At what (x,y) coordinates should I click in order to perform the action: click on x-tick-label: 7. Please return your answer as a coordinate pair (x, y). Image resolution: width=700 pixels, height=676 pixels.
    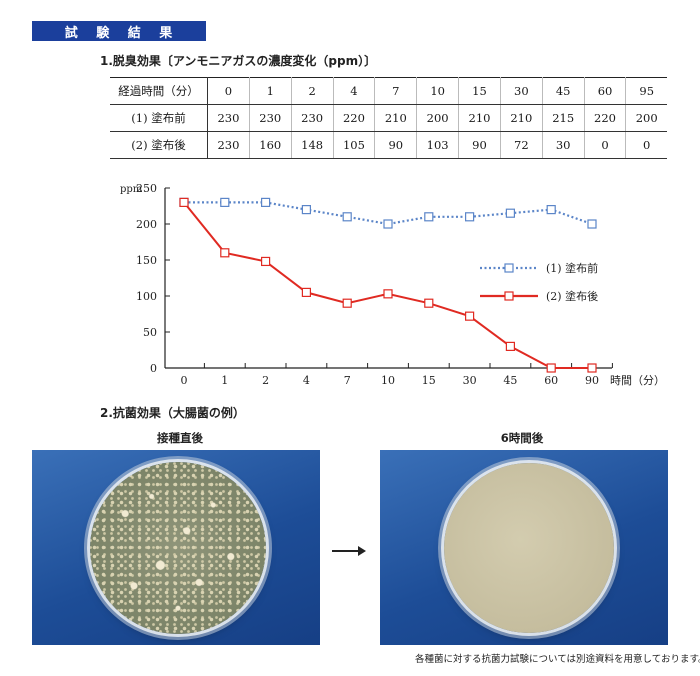
    Looking at the image, I should click on (347, 380).